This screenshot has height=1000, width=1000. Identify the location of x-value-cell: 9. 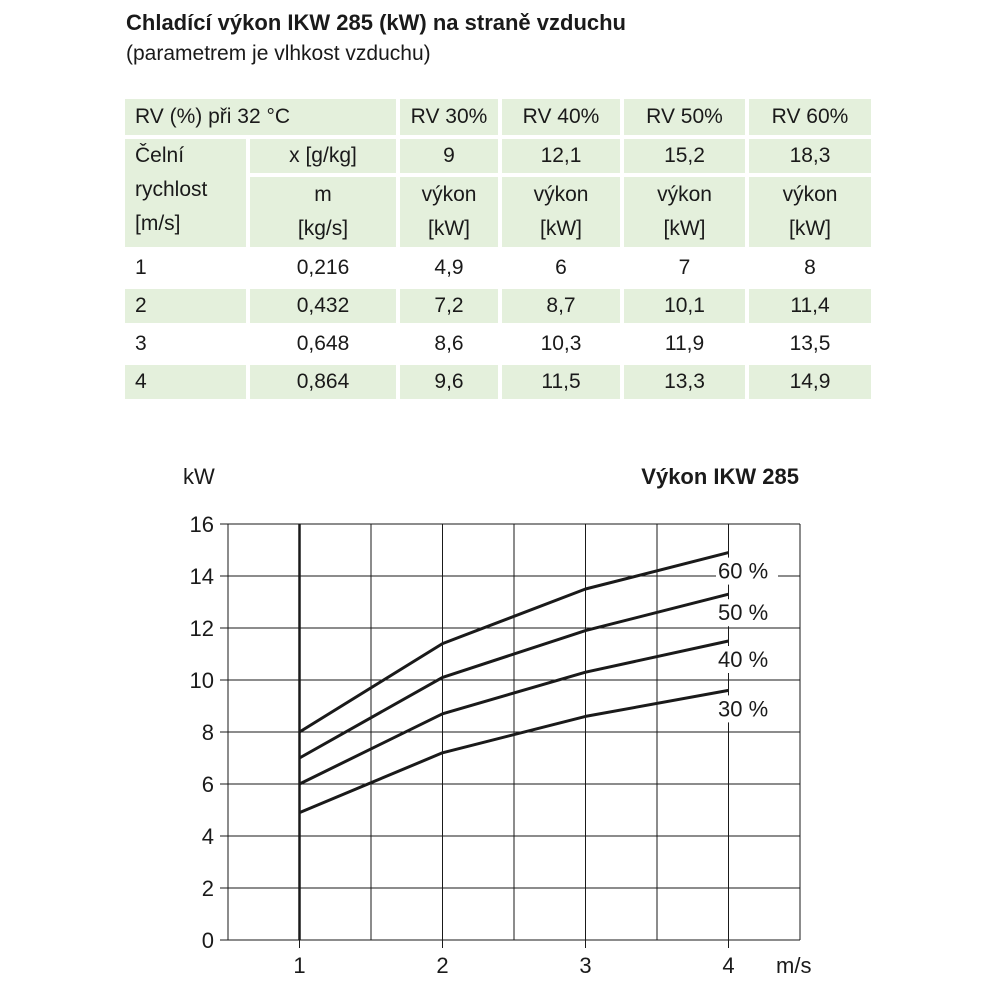
(450, 157).